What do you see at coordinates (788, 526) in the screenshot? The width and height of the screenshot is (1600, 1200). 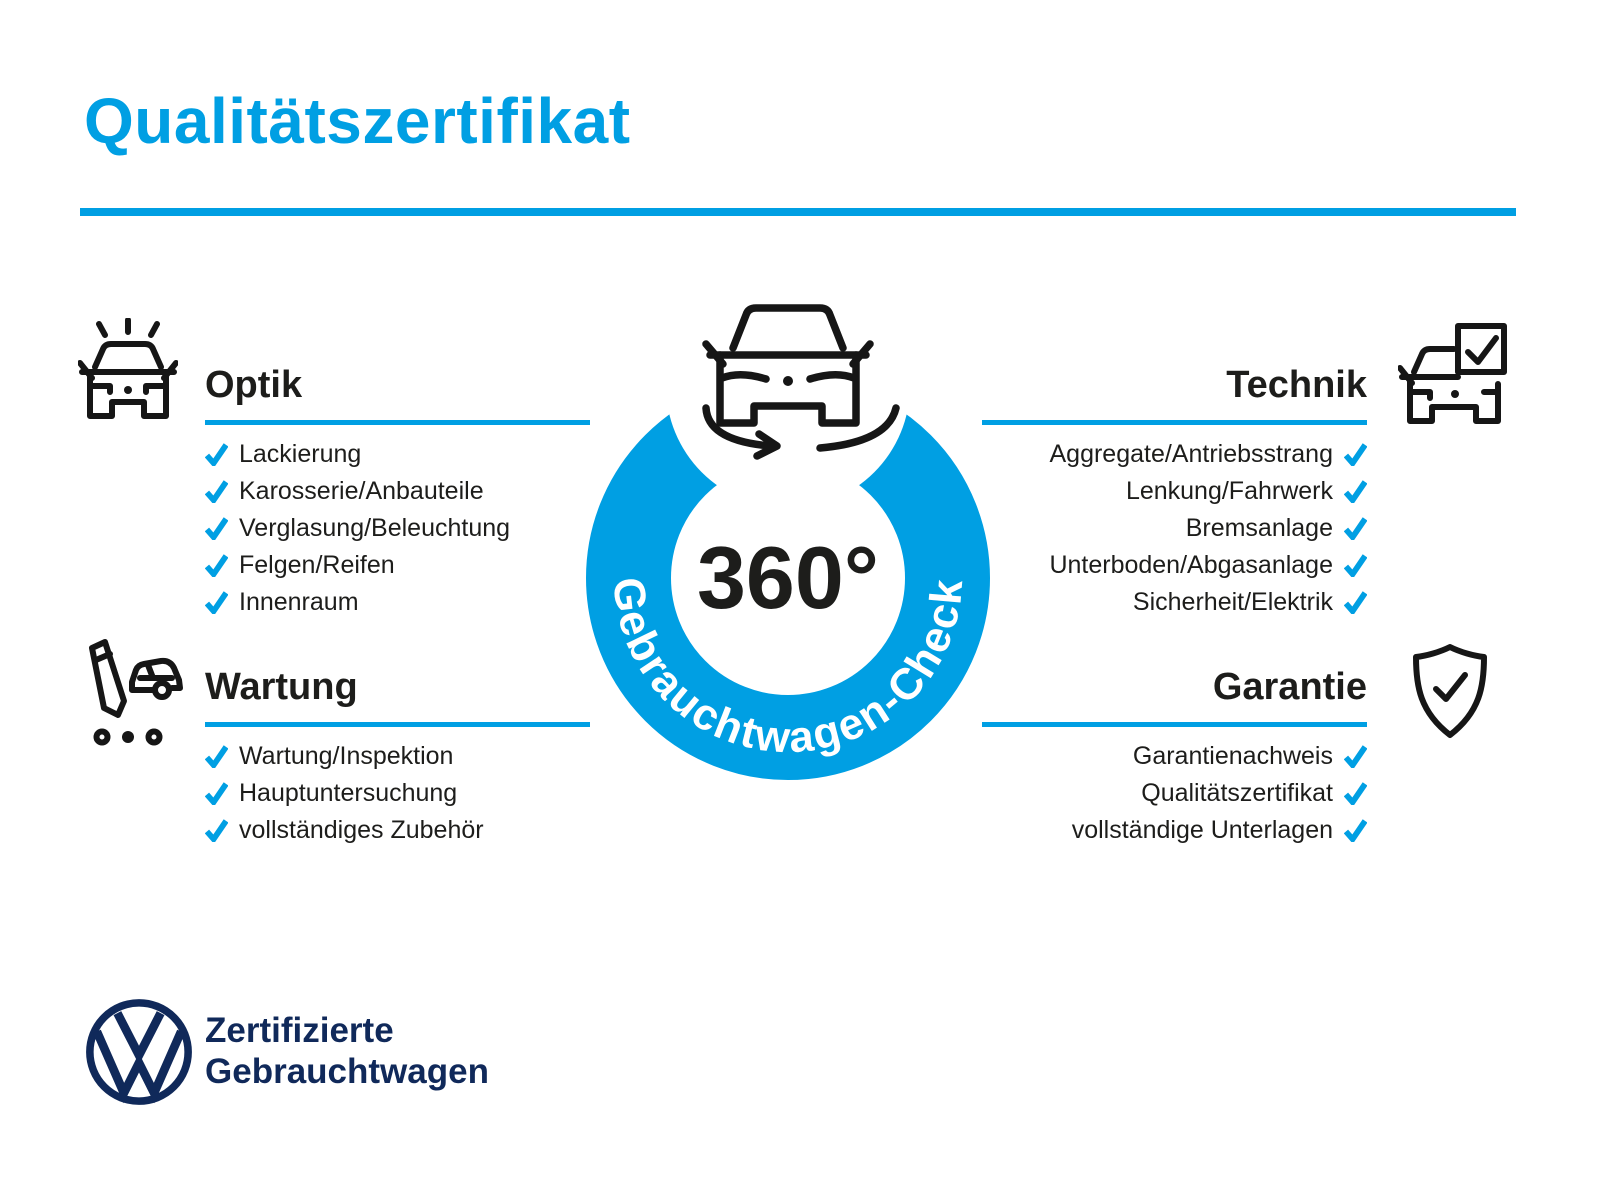 I see `360-badge: Gebrauchtwagen-Check 360°` at bounding box center [788, 526].